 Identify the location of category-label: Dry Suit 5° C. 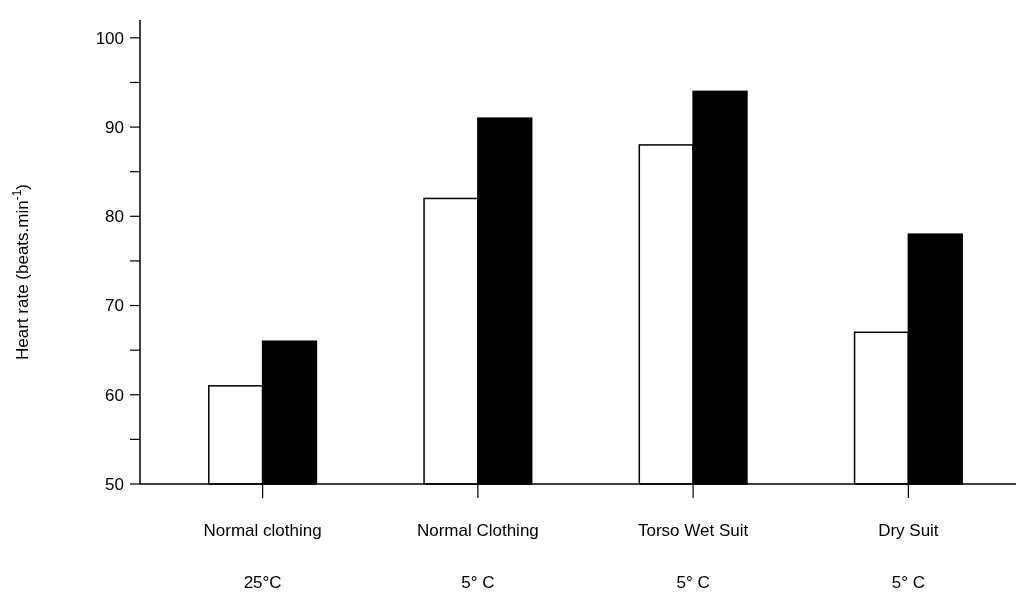
(908, 556).